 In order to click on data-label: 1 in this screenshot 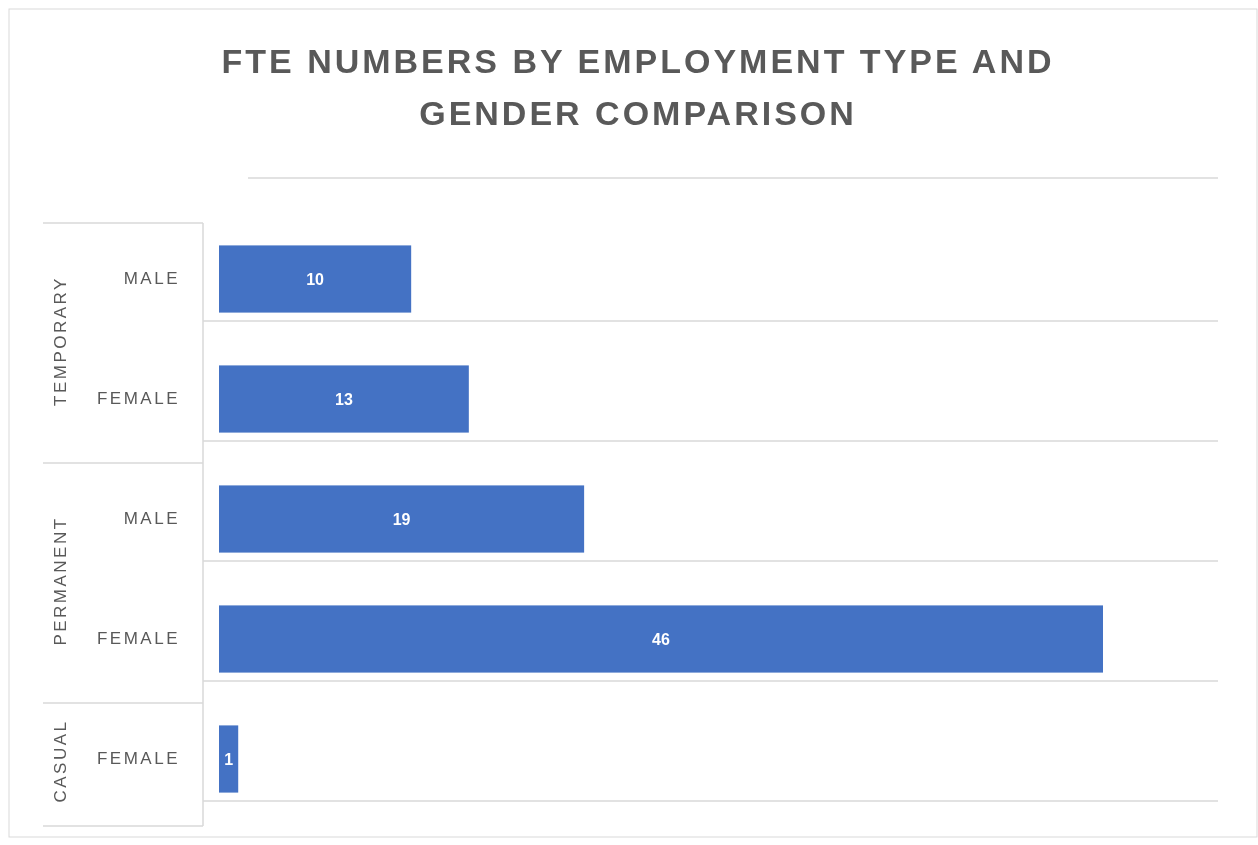, I will do `click(229, 759)`.